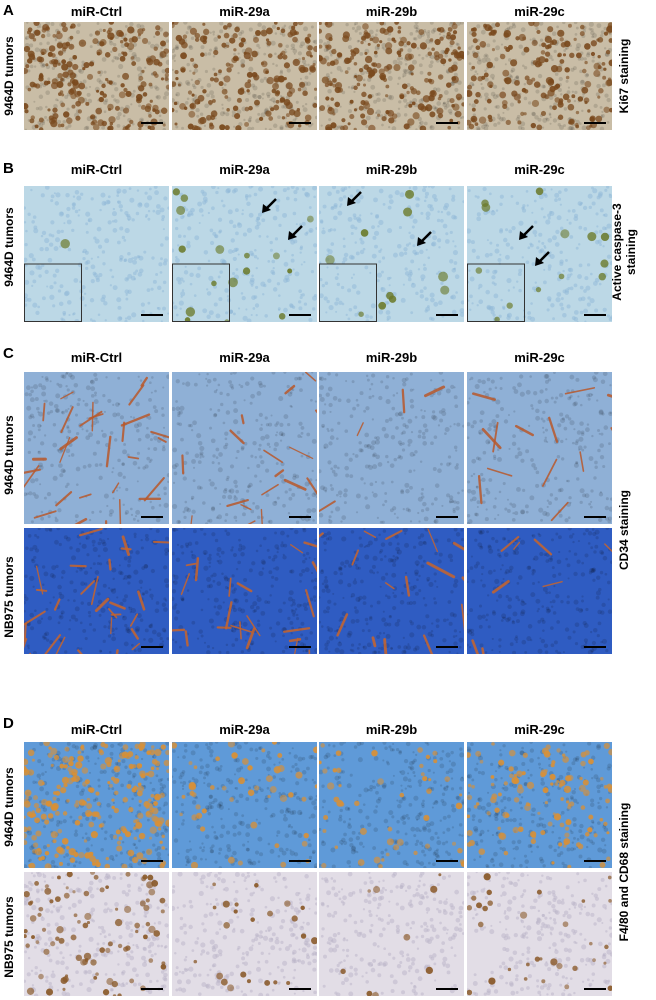 Image resolution: width=656 pixels, height=1000 pixels. Describe the element at coordinates (391, 805) in the screenshot. I see `micrograph-d-9464d-29b` at that location.